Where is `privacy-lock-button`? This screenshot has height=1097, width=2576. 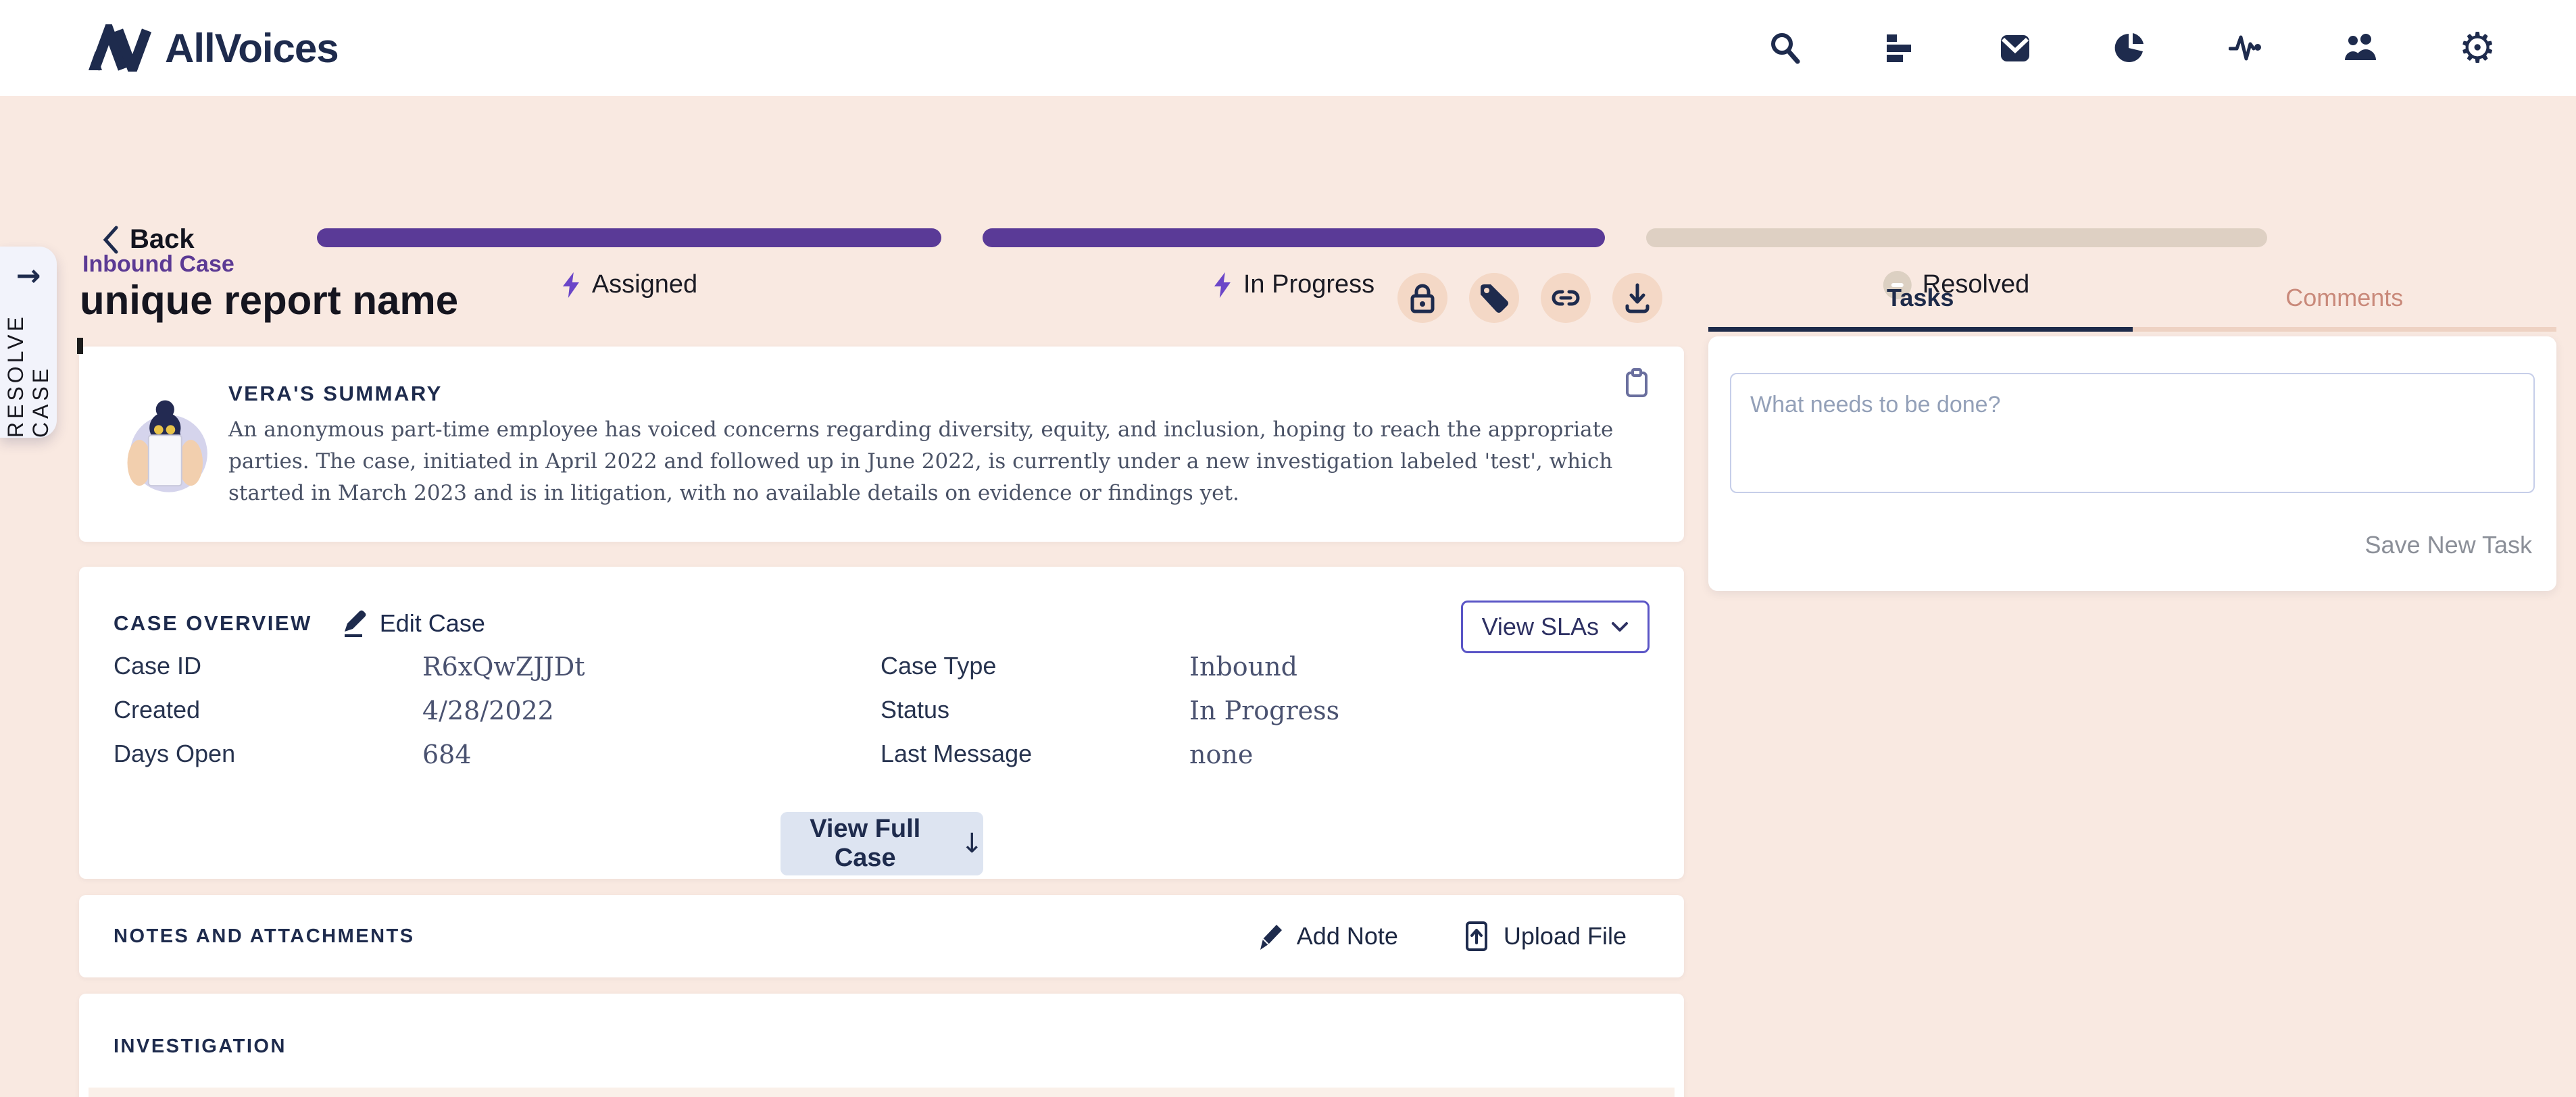
privacy-lock-button is located at coordinates (1422, 298).